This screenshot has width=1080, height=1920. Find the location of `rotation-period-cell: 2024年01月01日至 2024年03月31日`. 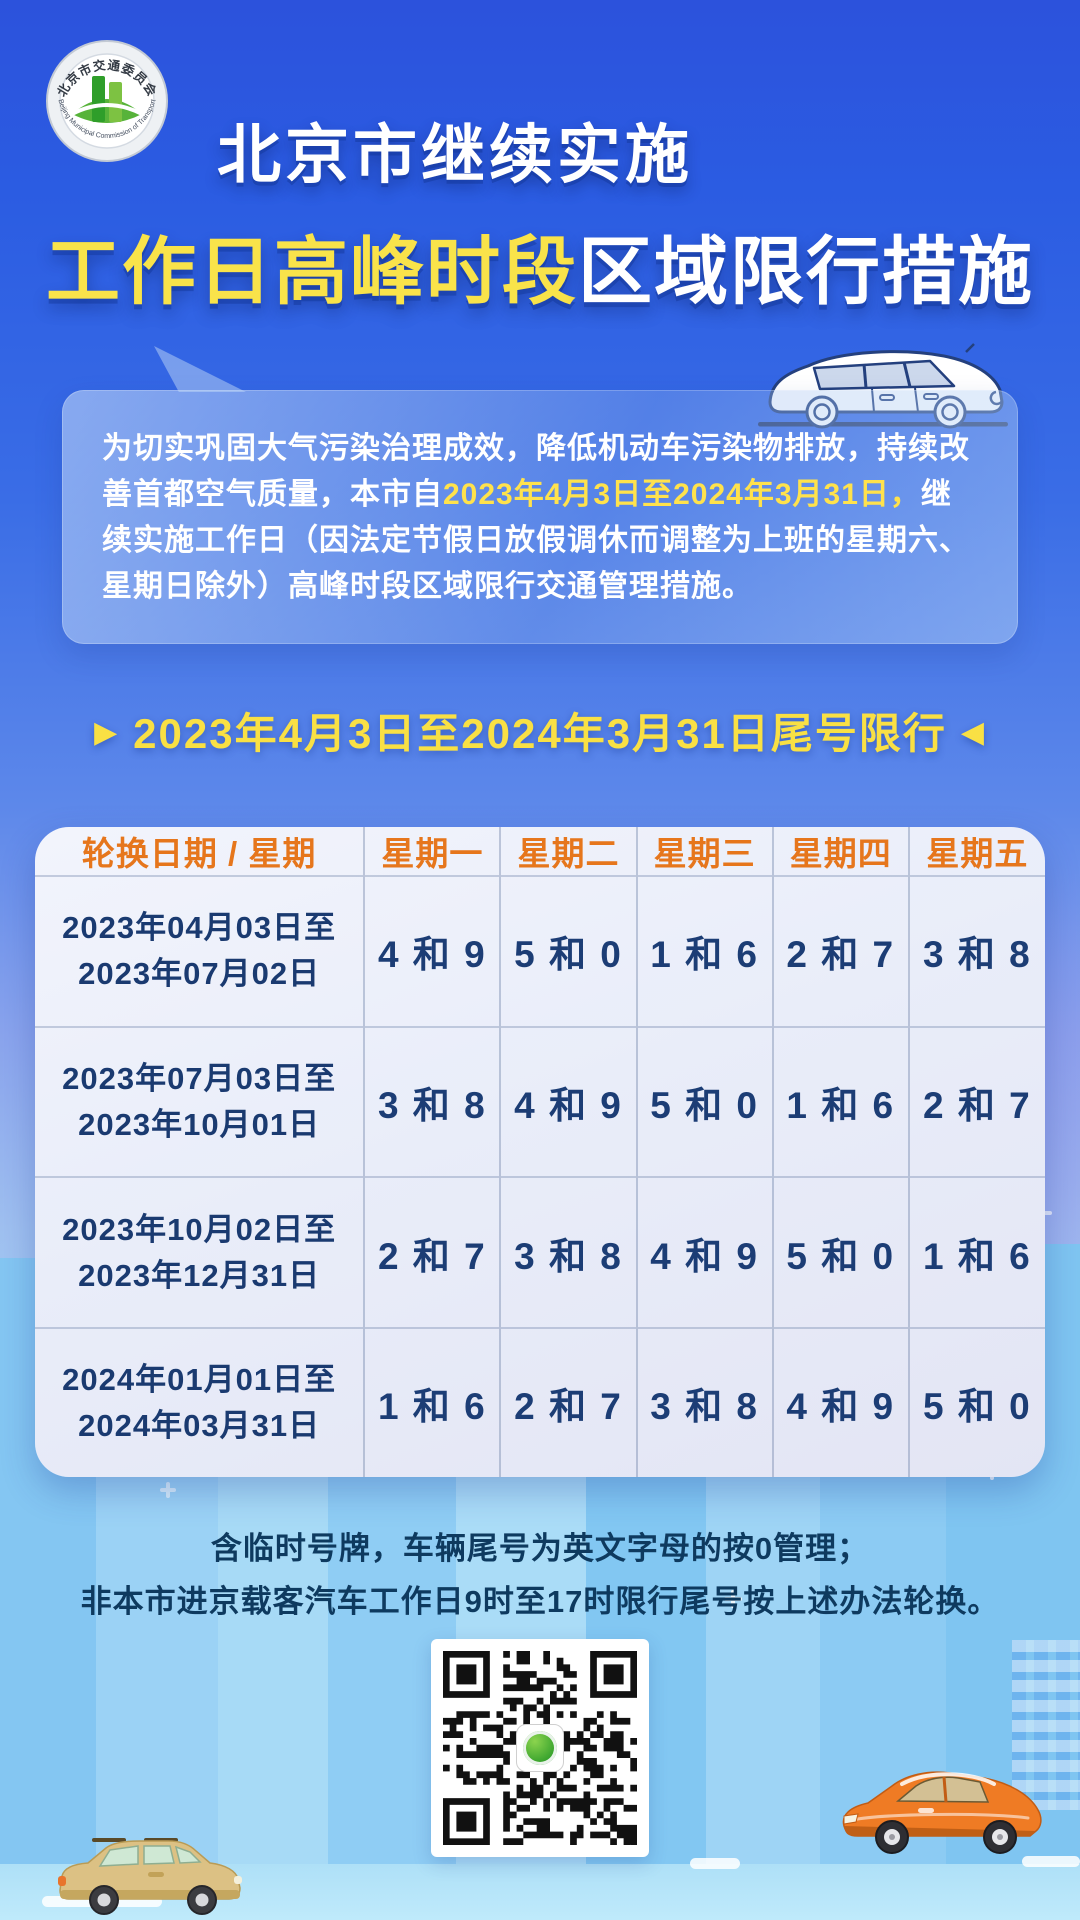

rotation-period-cell: 2024年01月01日至 2024年03月31日 is located at coordinates (199, 1402).